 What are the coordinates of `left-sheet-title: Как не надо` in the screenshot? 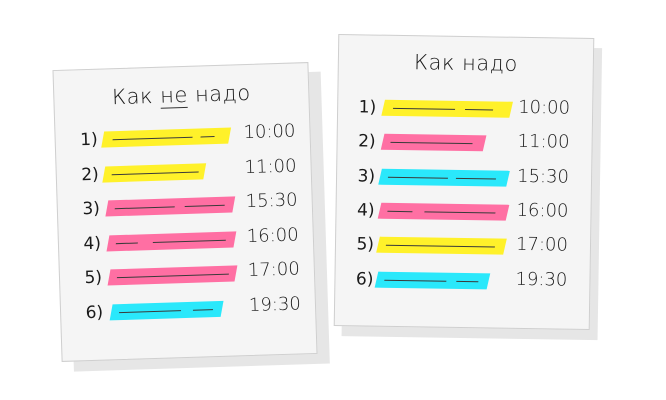 It's located at (181, 95).